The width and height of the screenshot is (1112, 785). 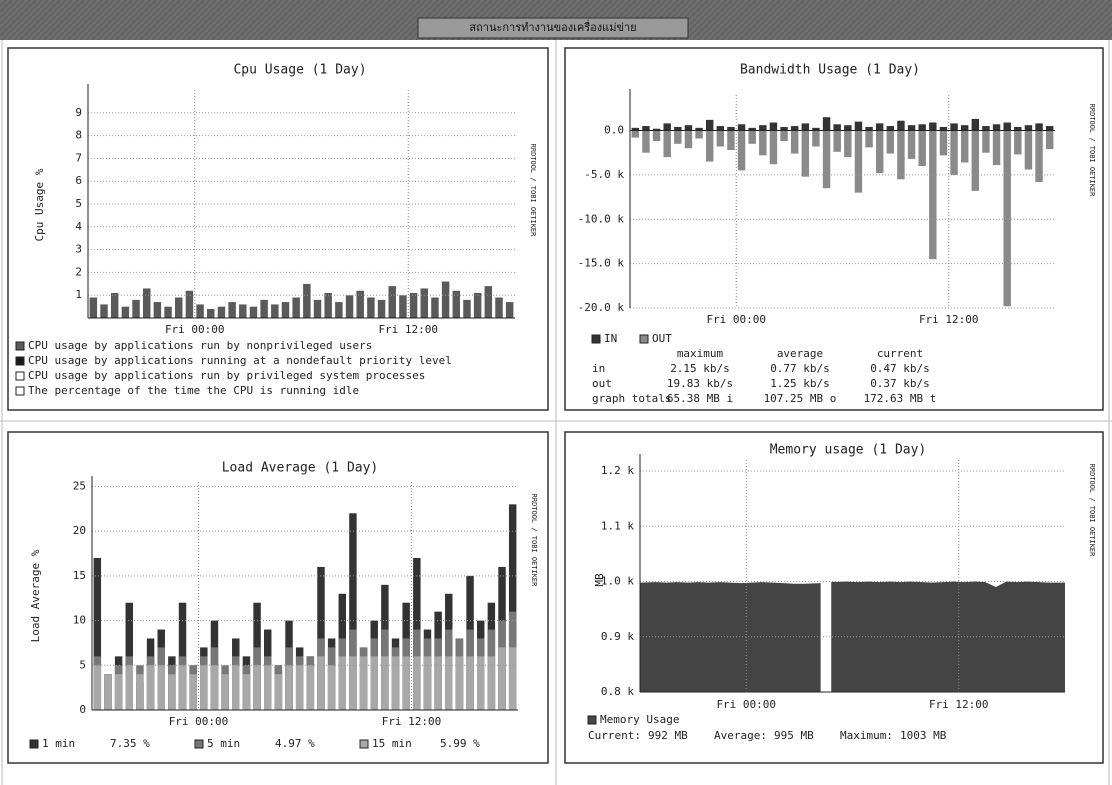 I want to click on table-cell: 107.25 MB o, so click(x=800, y=398).